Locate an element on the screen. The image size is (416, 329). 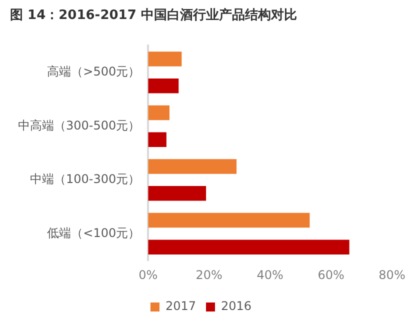
x-tick-label: 80% is located at coordinates (392, 275).